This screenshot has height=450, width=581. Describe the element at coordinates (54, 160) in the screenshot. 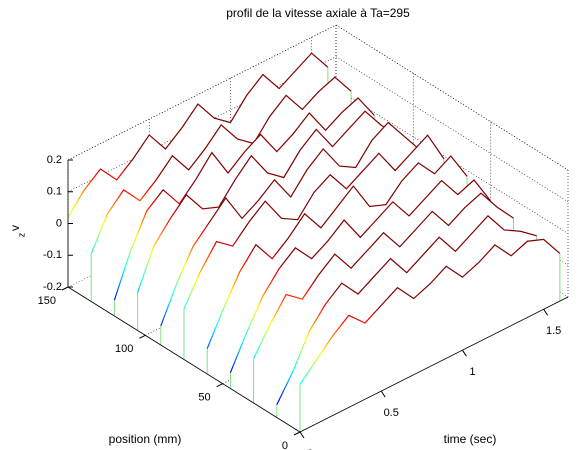

I see `z-tick-label: 0.2` at that location.